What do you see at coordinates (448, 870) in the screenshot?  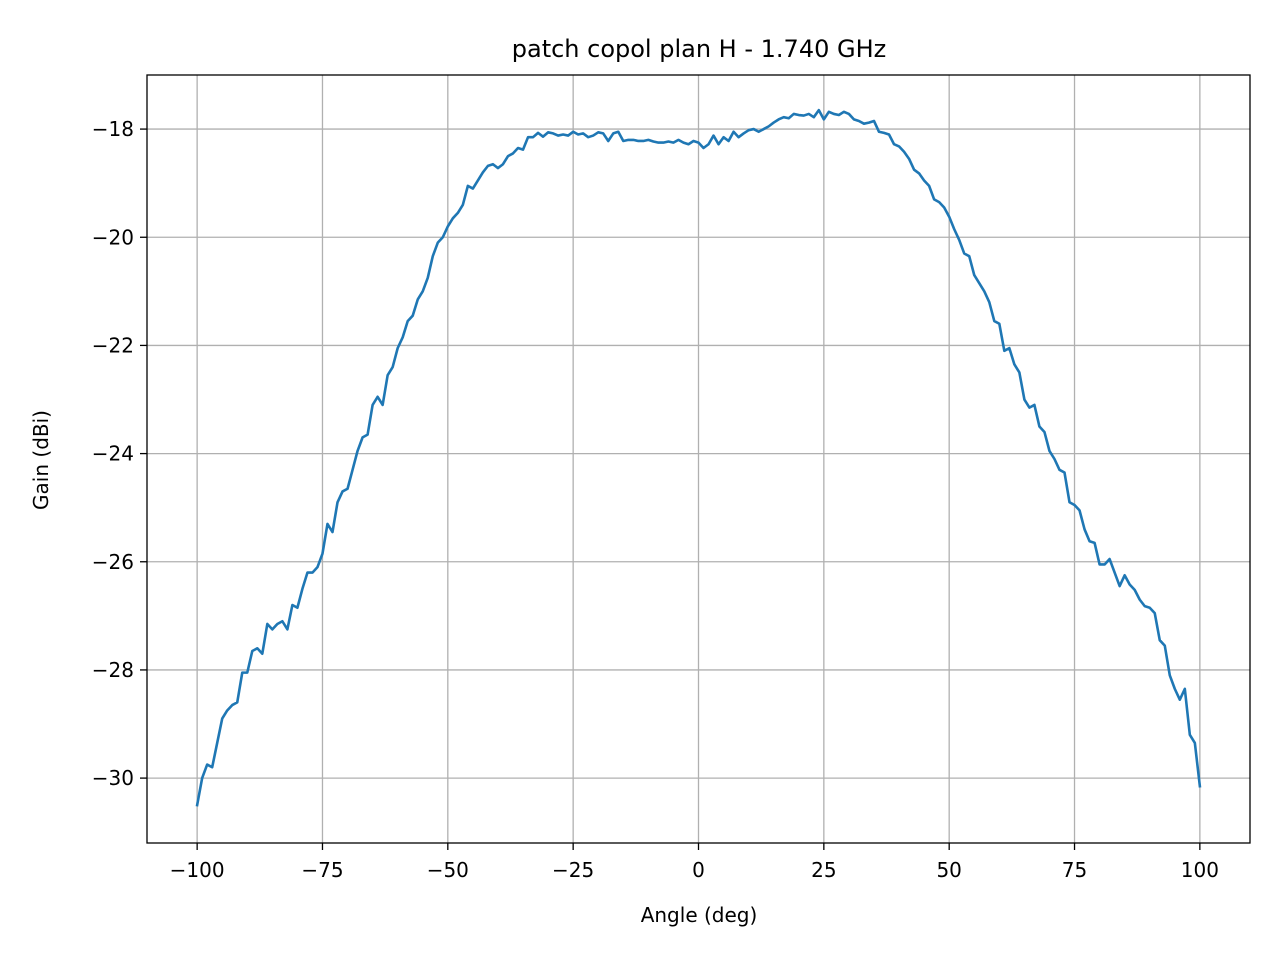 I see `x-tick-label: −50` at bounding box center [448, 870].